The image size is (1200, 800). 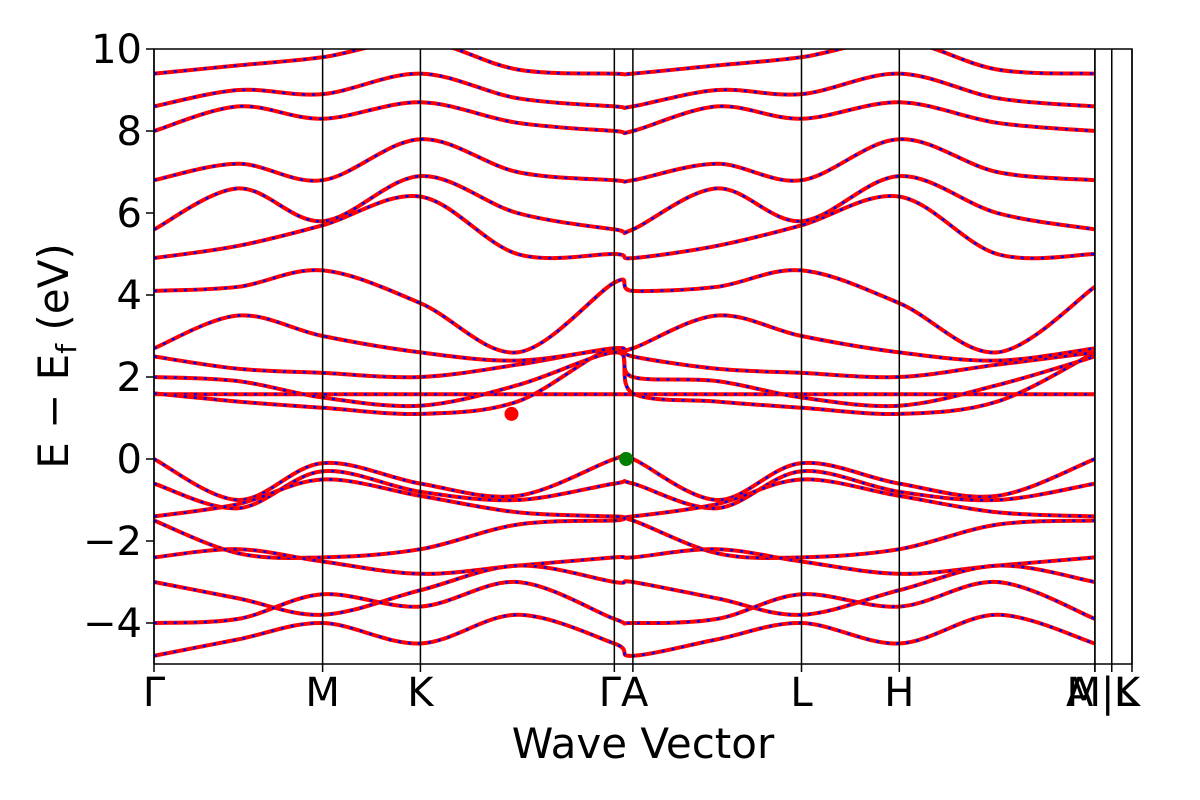 What do you see at coordinates (112, 624) in the screenshot?
I see `y-tick-label: −4` at bounding box center [112, 624].